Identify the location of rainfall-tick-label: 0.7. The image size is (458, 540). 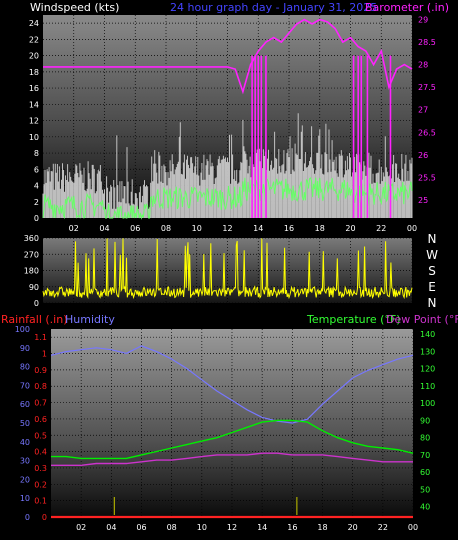
(40, 403).